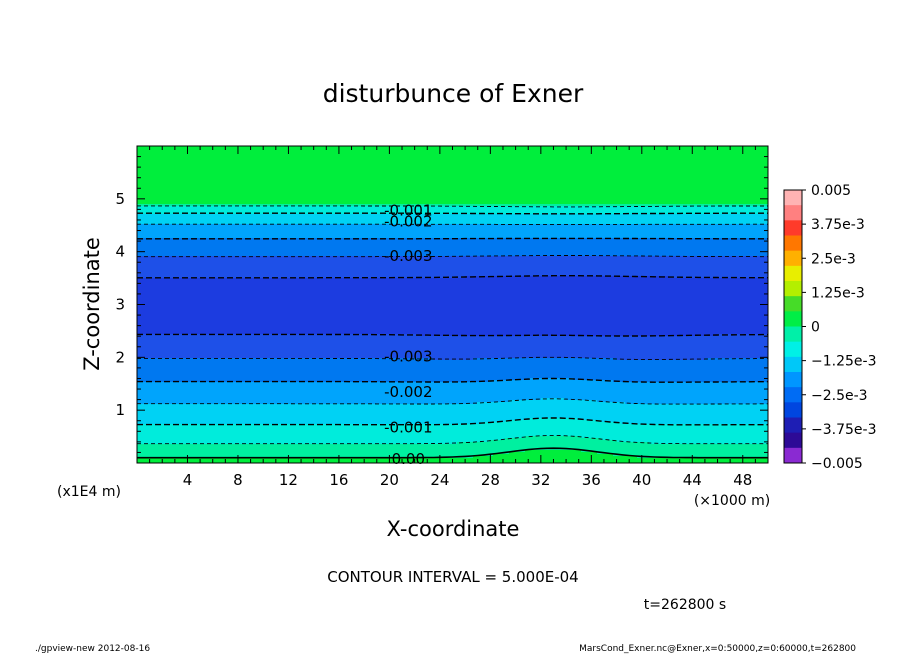 Image resolution: width=904 pixels, height=654 pixels. I want to click on x-tick-label: 44, so click(692, 480).